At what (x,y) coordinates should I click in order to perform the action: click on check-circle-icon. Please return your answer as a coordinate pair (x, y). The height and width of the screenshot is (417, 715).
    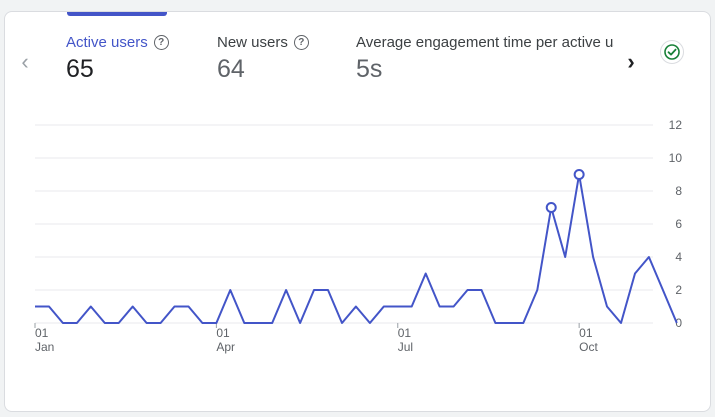
    Looking at the image, I should click on (672, 52).